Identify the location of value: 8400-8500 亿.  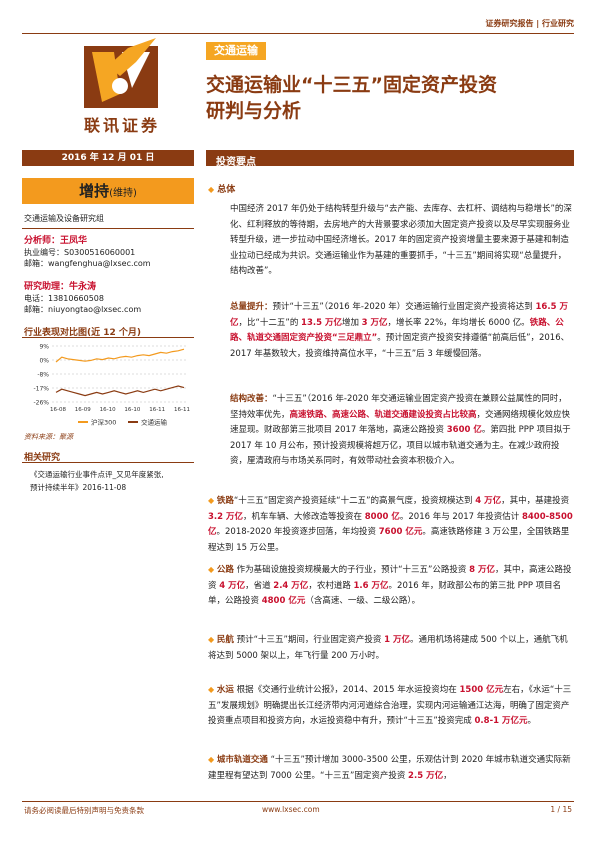
(390, 524).